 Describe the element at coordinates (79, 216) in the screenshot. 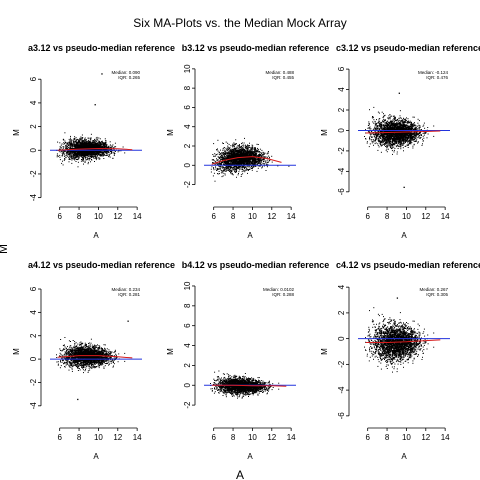

I see `x-tick-label: 8` at that location.